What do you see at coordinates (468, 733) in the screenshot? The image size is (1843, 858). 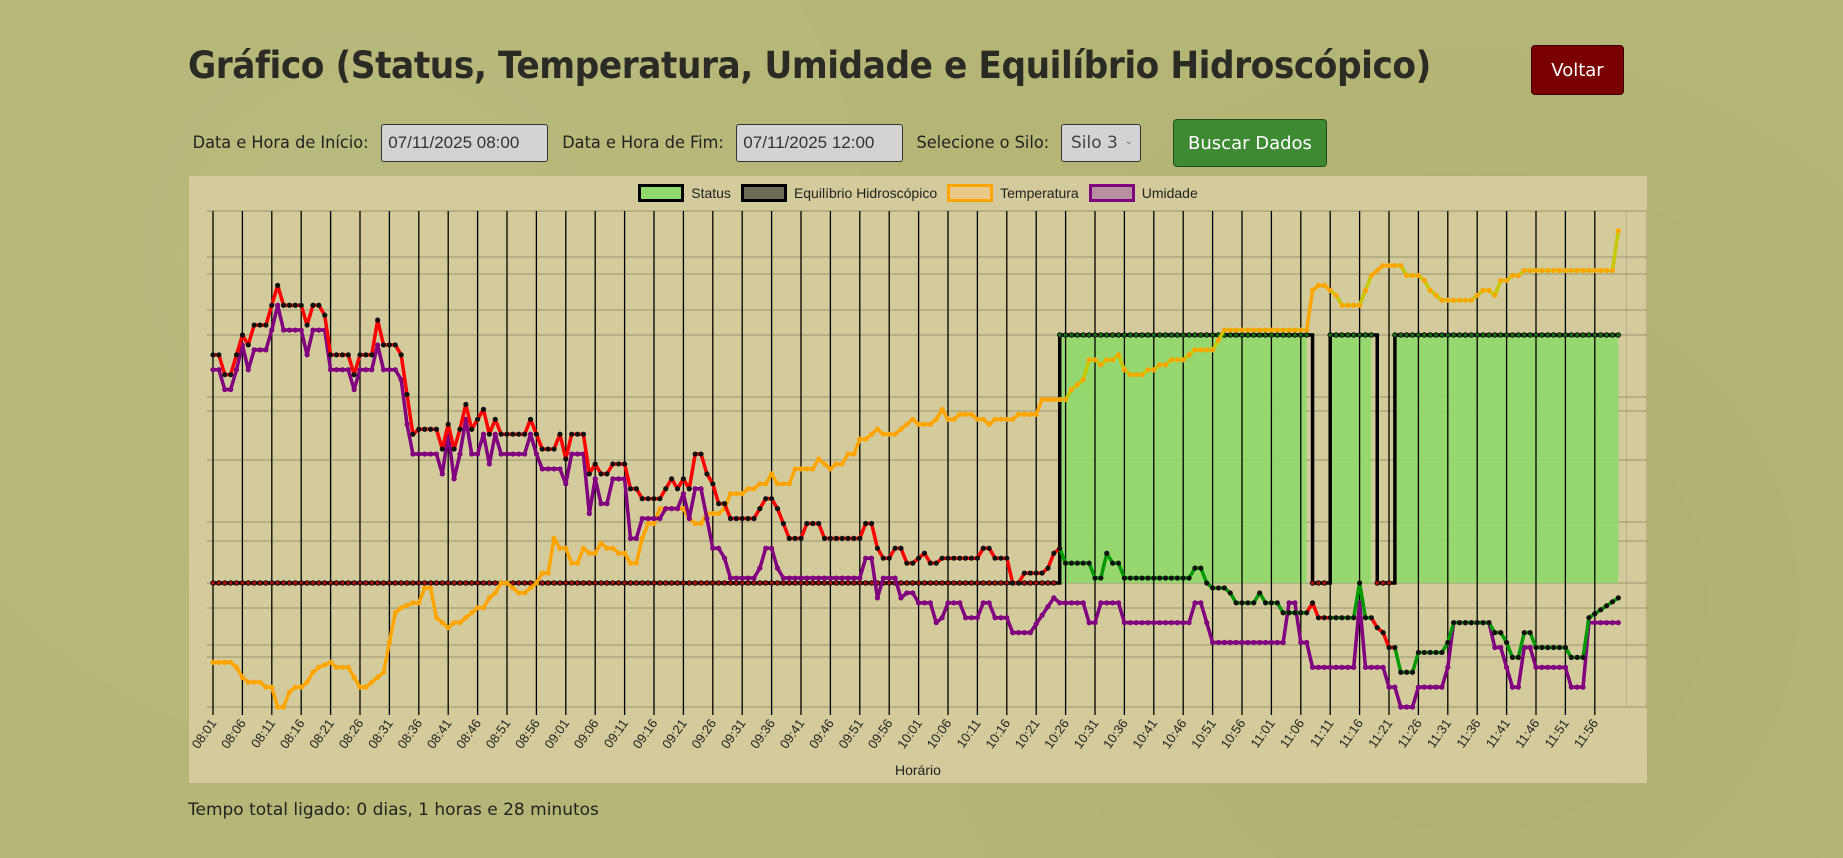 I see `x-tick-label: 08:46` at bounding box center [468, 733].